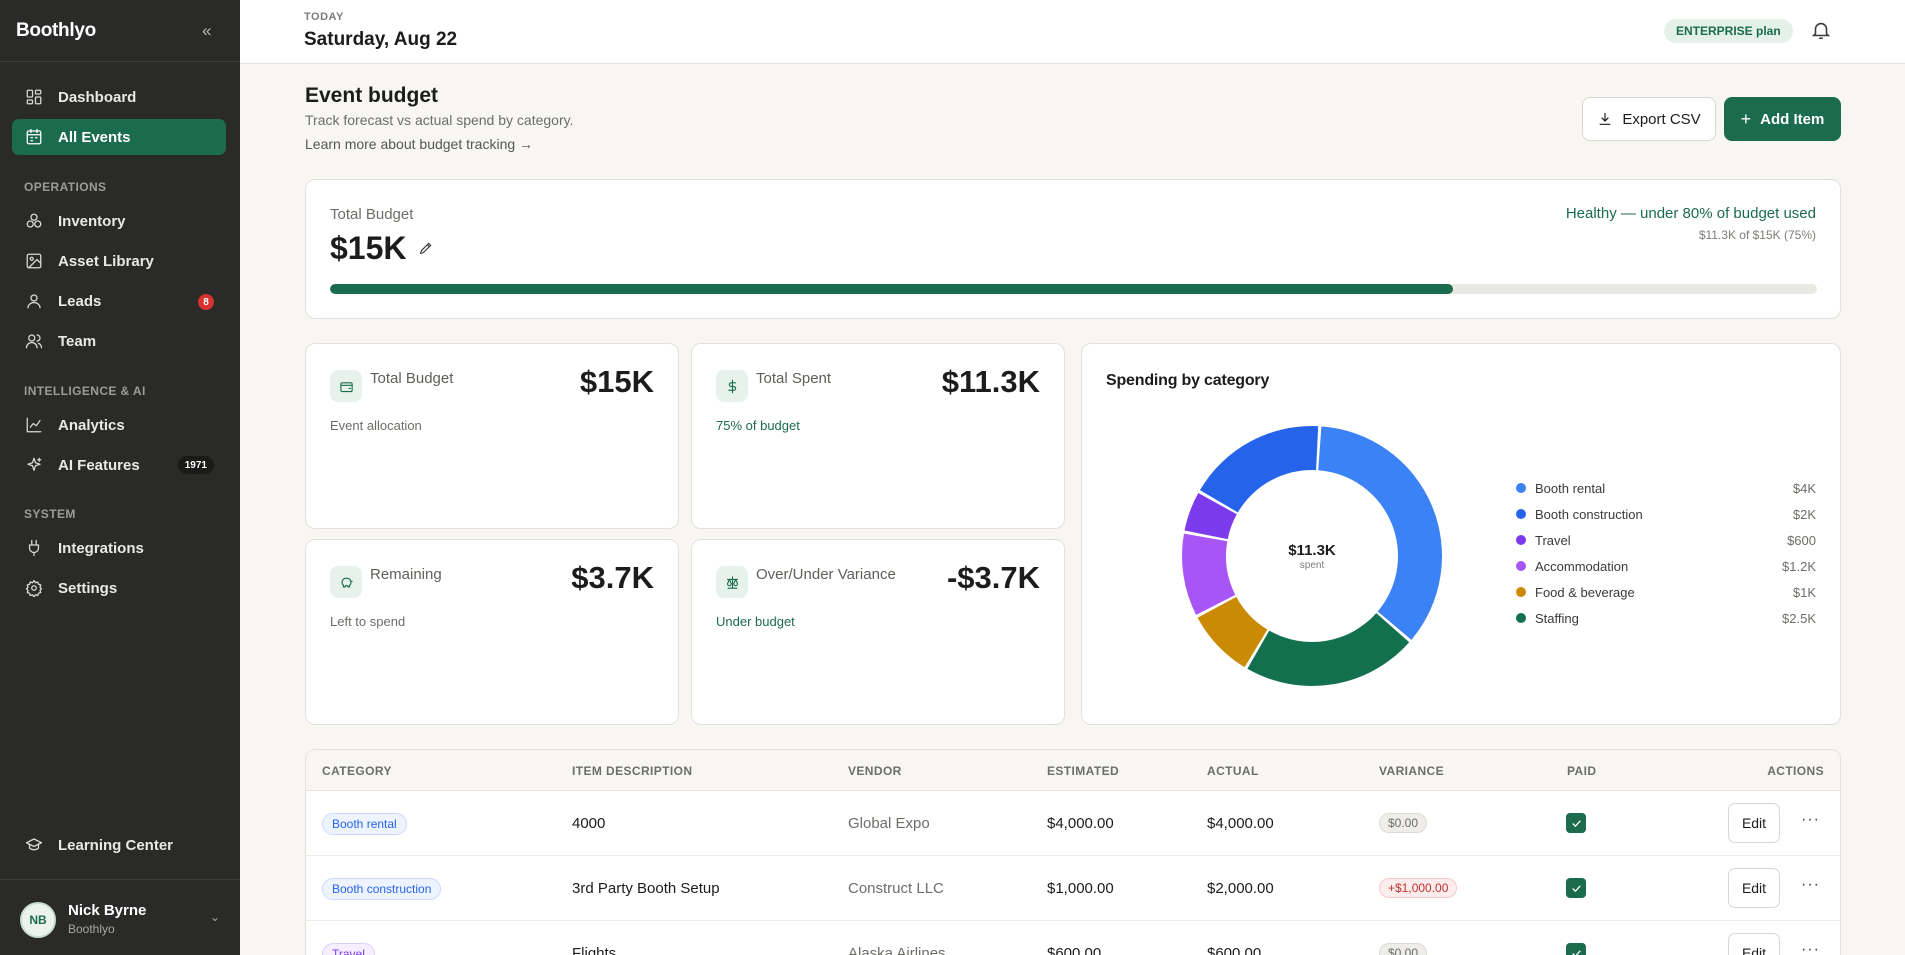 The image size is (1905, 955). I want to click on sparkles-icon, so click(34, 465).